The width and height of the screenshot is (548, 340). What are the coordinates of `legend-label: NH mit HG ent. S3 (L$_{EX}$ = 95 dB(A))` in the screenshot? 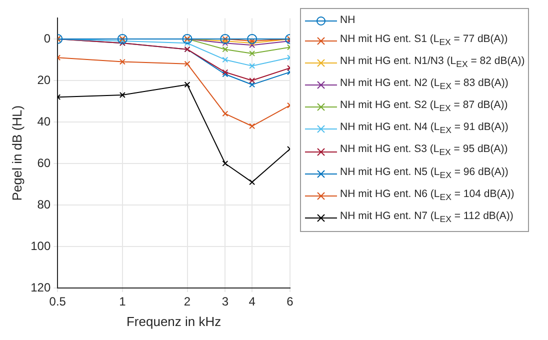 It's located at (424, 151).